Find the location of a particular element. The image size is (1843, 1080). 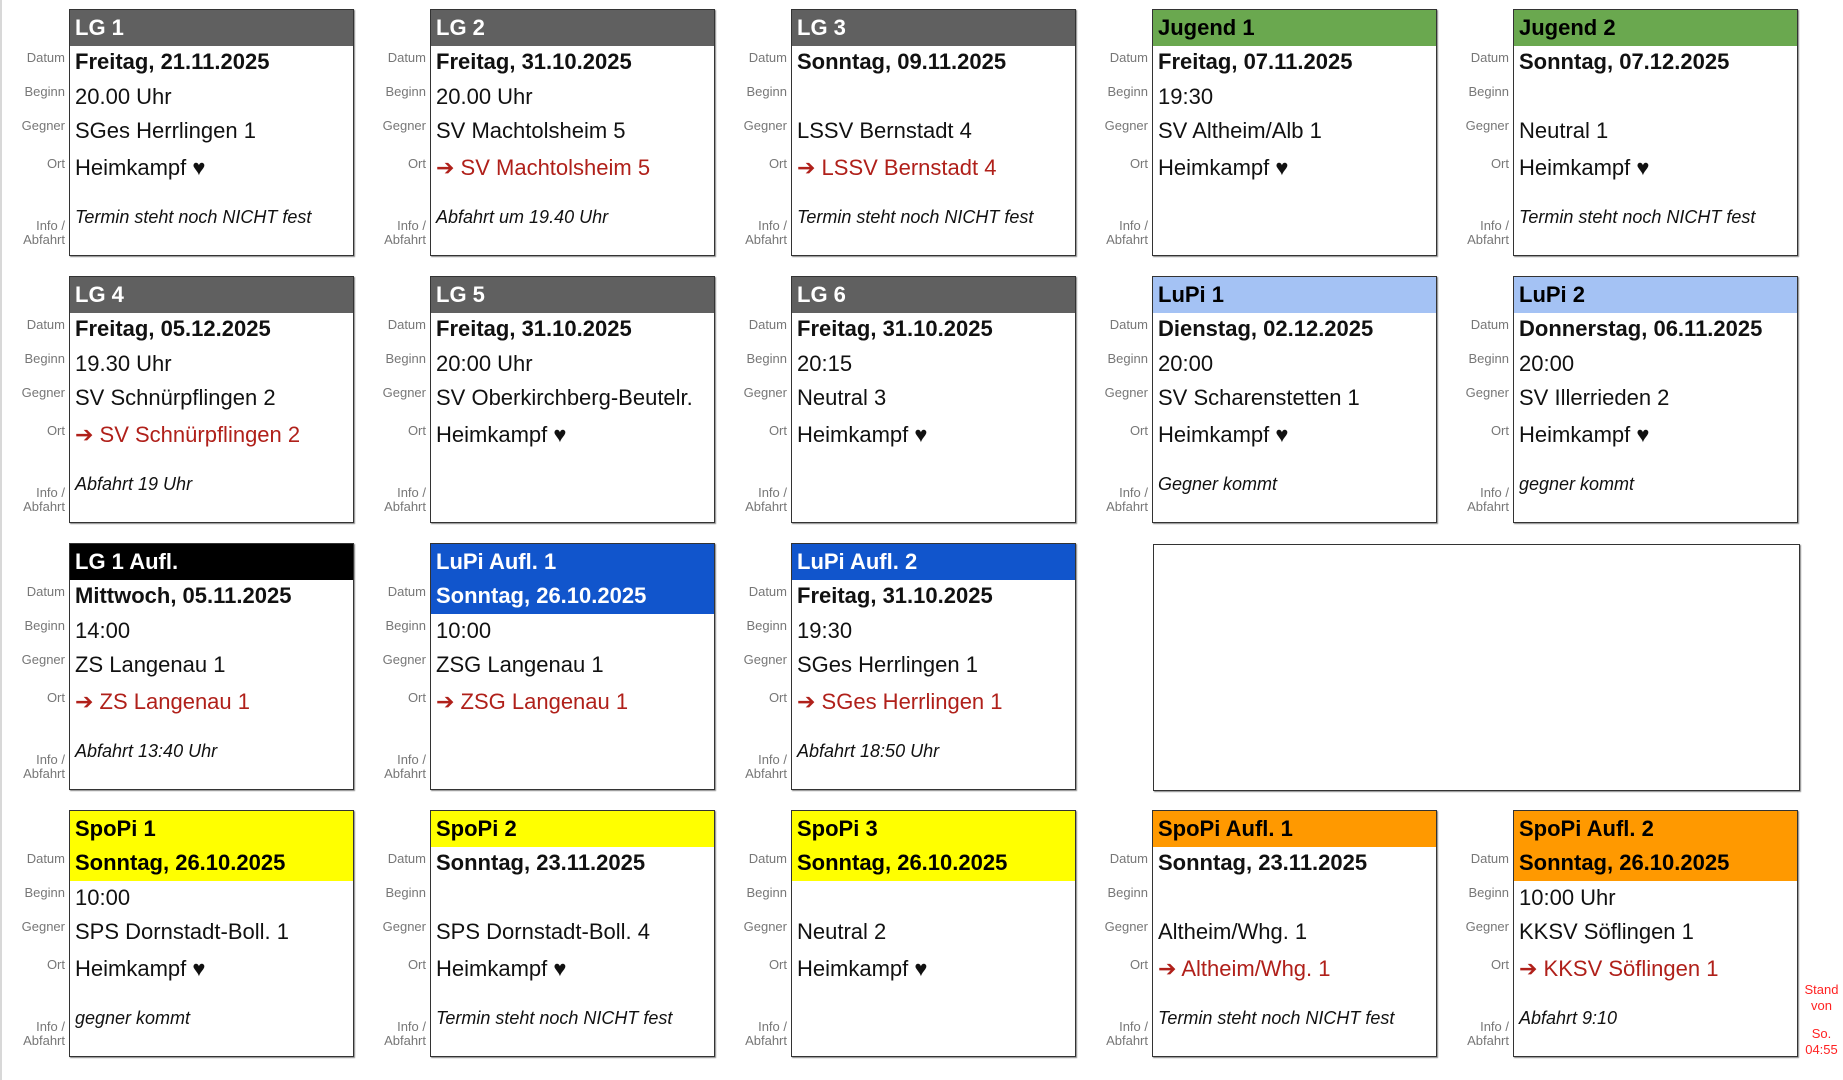

card-date: Sonntag, 23.11.2025 is located at coordinates (541, 862).